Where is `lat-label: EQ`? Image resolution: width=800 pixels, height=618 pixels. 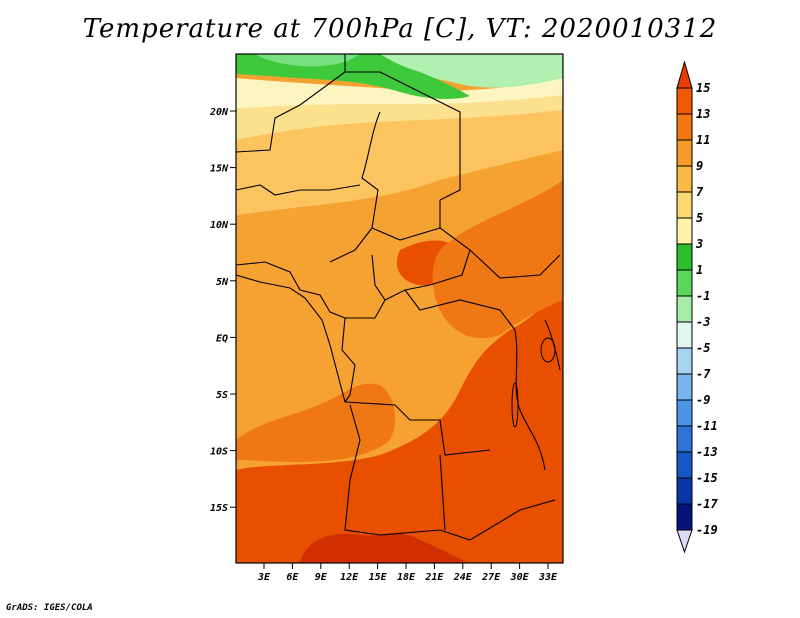 lat-label: EQ is located at coordinates (222, 338).